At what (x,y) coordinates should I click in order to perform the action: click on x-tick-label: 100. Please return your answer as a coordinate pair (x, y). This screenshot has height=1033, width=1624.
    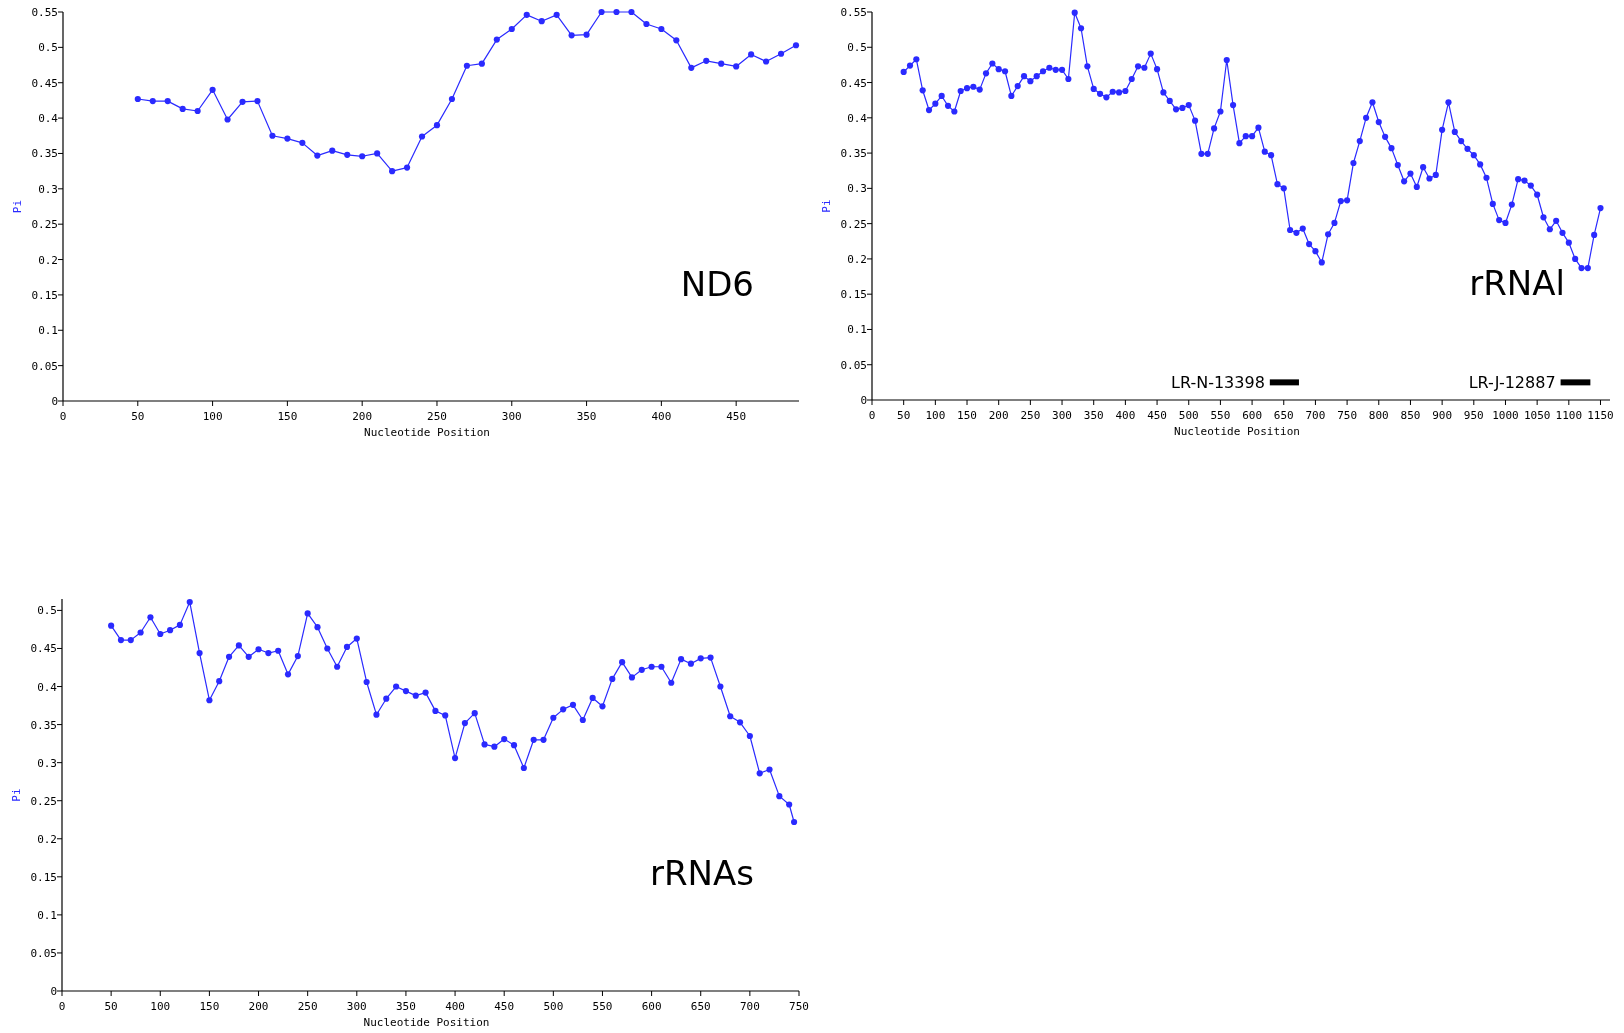
    Looking at the image, I should click on (212, 416).